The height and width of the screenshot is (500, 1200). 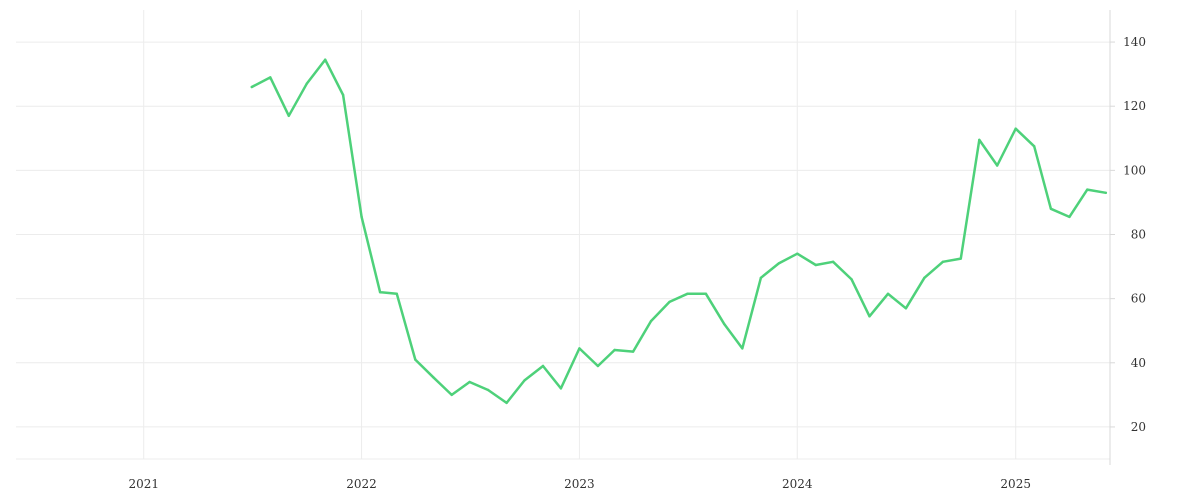 I want to click on y-tick-label-40: 40, so click(x=1138, y=363).